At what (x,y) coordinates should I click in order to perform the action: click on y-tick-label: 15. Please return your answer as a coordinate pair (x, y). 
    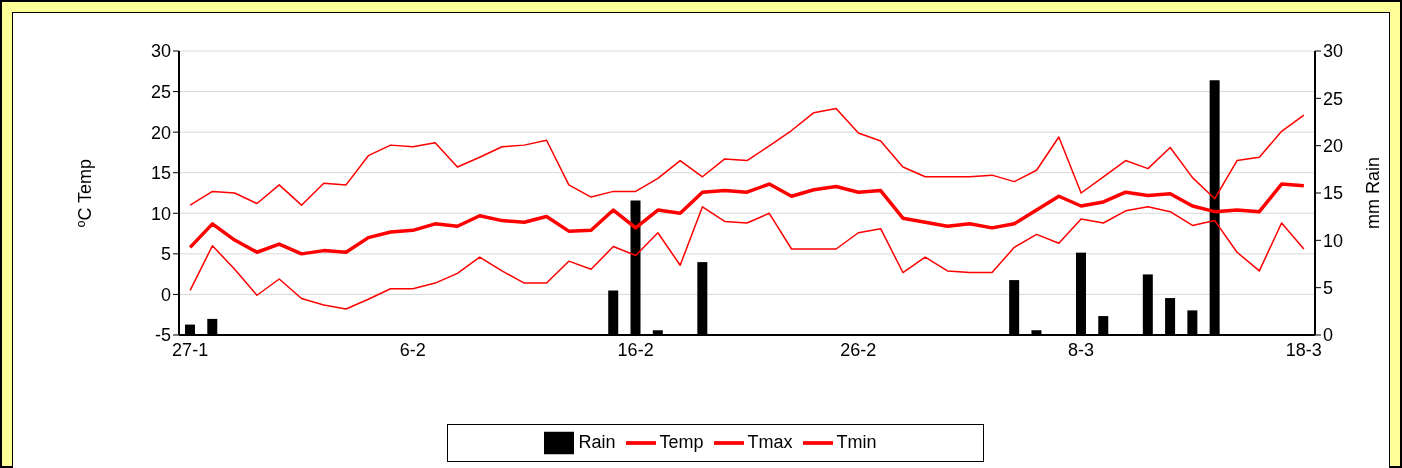
    Looking at the image, I should click on (160, 173).